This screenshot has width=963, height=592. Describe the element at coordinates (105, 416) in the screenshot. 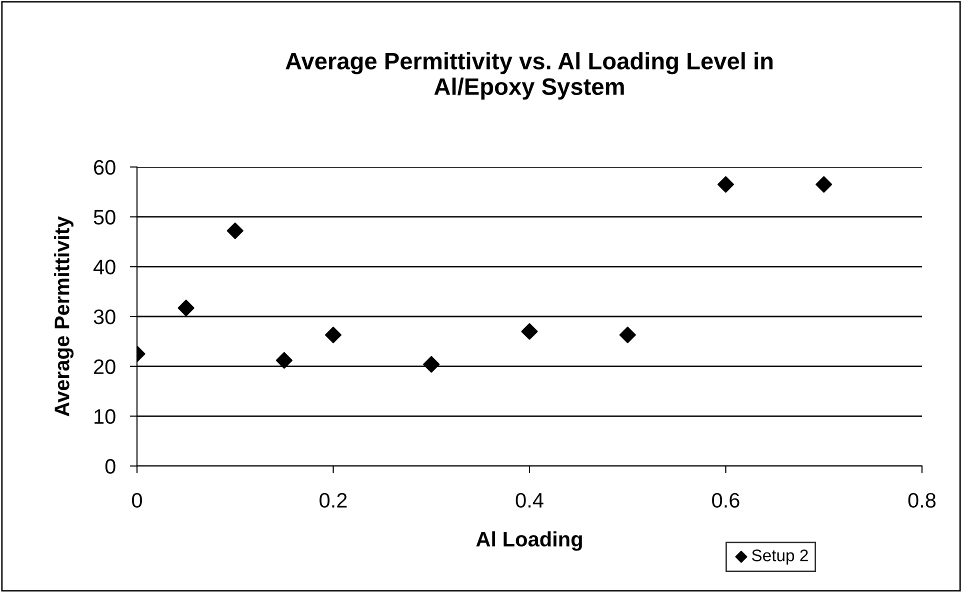

I see `y-tick-label: 10` at that location.